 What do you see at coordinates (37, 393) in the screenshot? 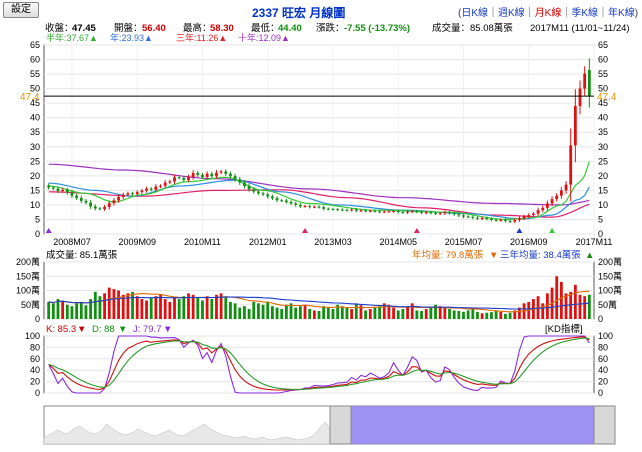
I see `kd-tick-label-left: 0` at bounding box center [37, 393].